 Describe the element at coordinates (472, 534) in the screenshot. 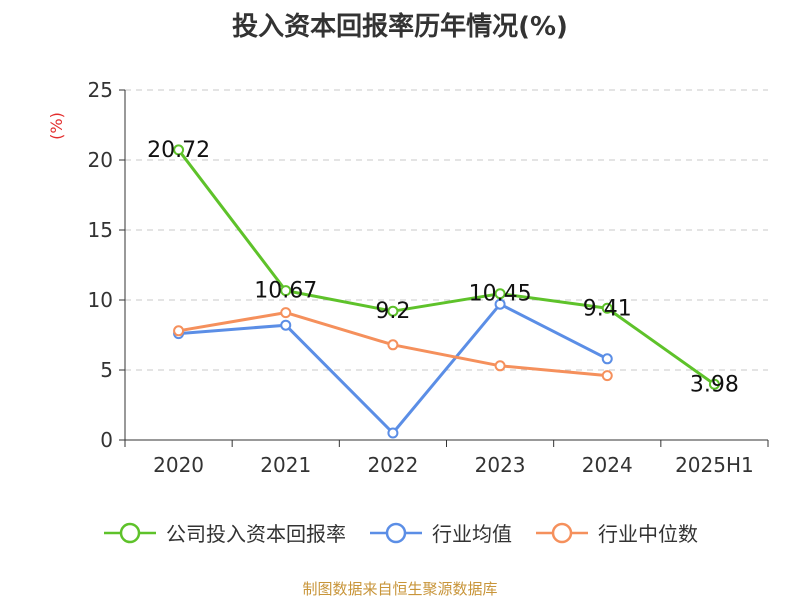

I see `legend-label: 行业均值` at that location.